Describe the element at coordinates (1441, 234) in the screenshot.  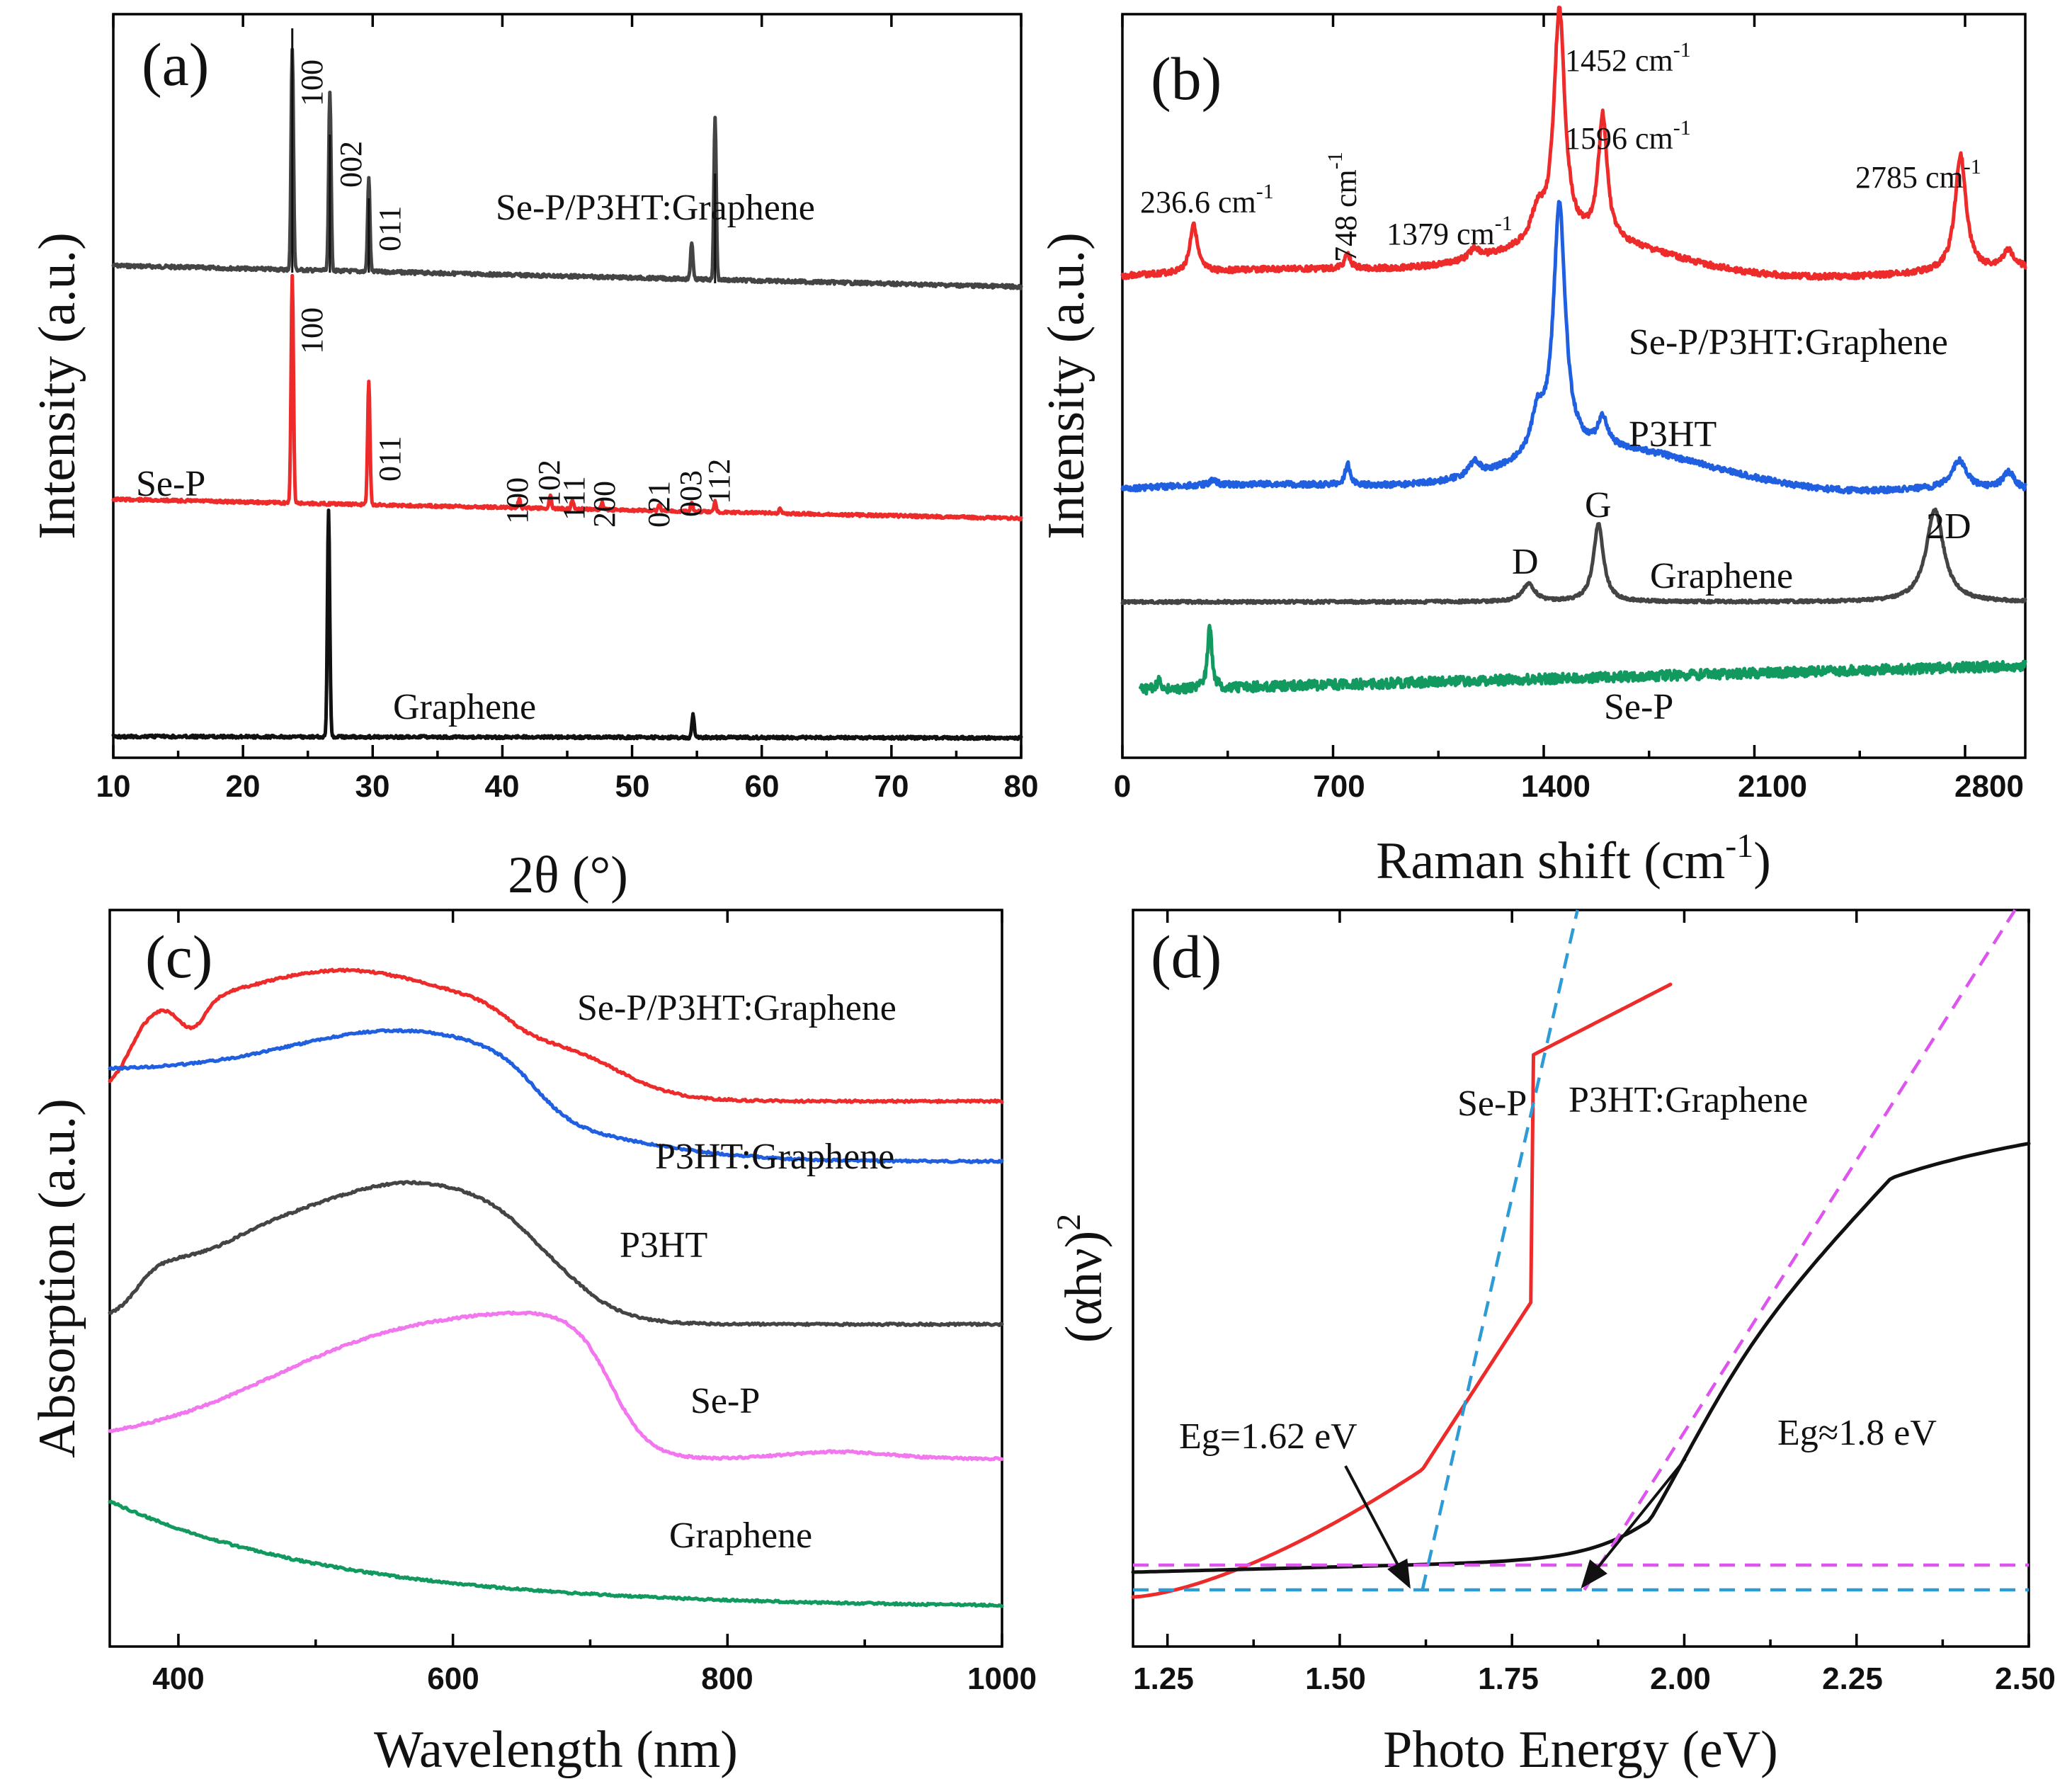
I see `peak-value: 1379 cm` at that location.